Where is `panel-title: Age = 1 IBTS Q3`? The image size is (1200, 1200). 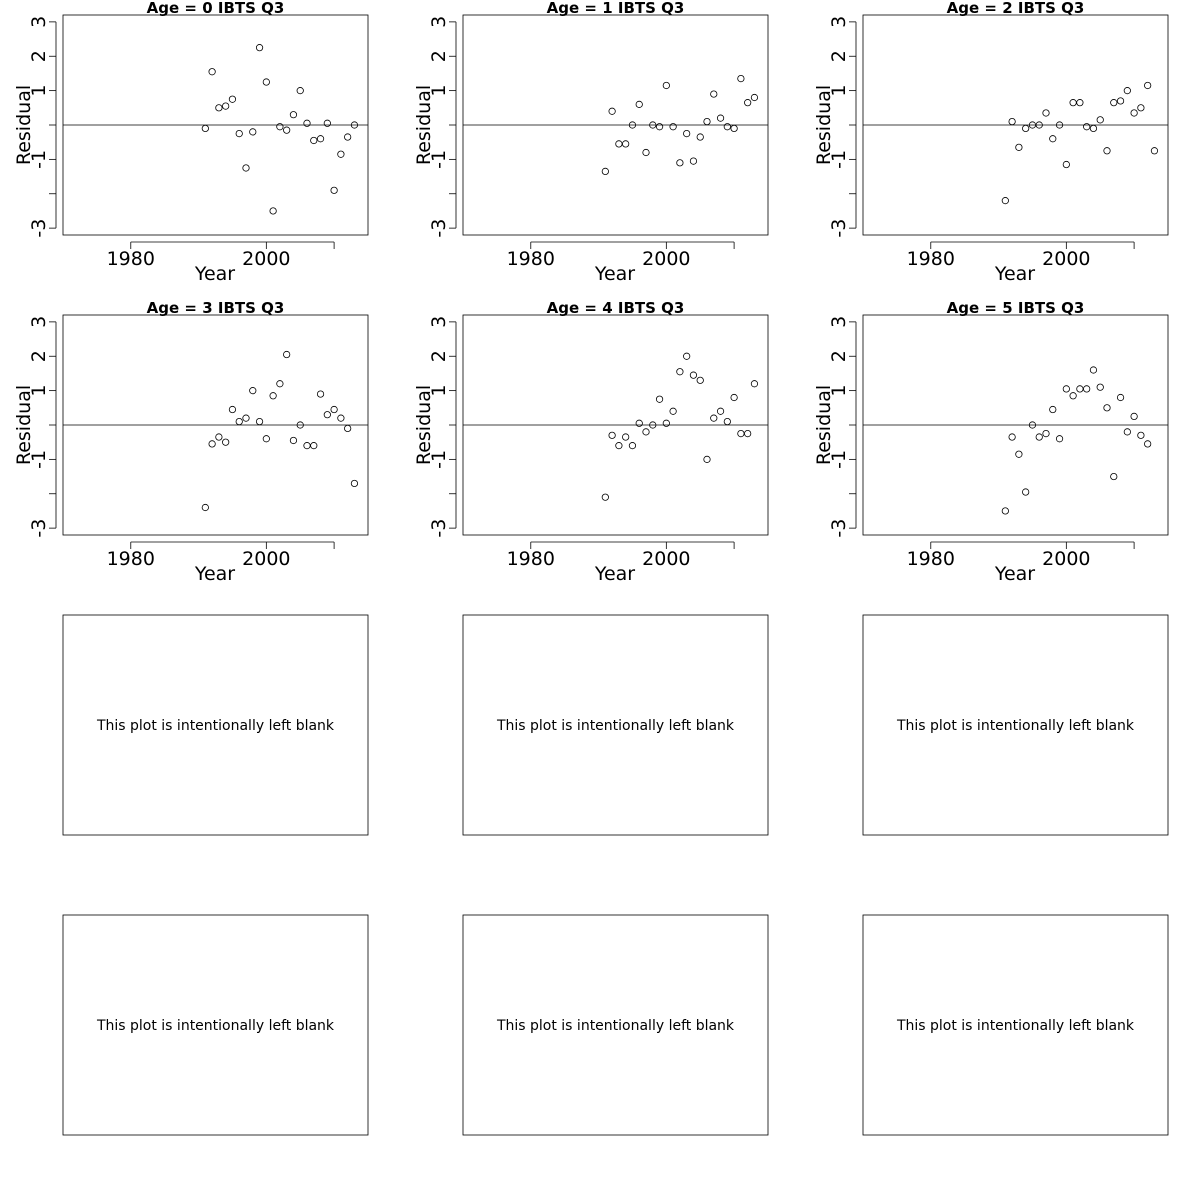 panel-title: Age = 1 IBTS Q3 is located at coordinates (616, 8).